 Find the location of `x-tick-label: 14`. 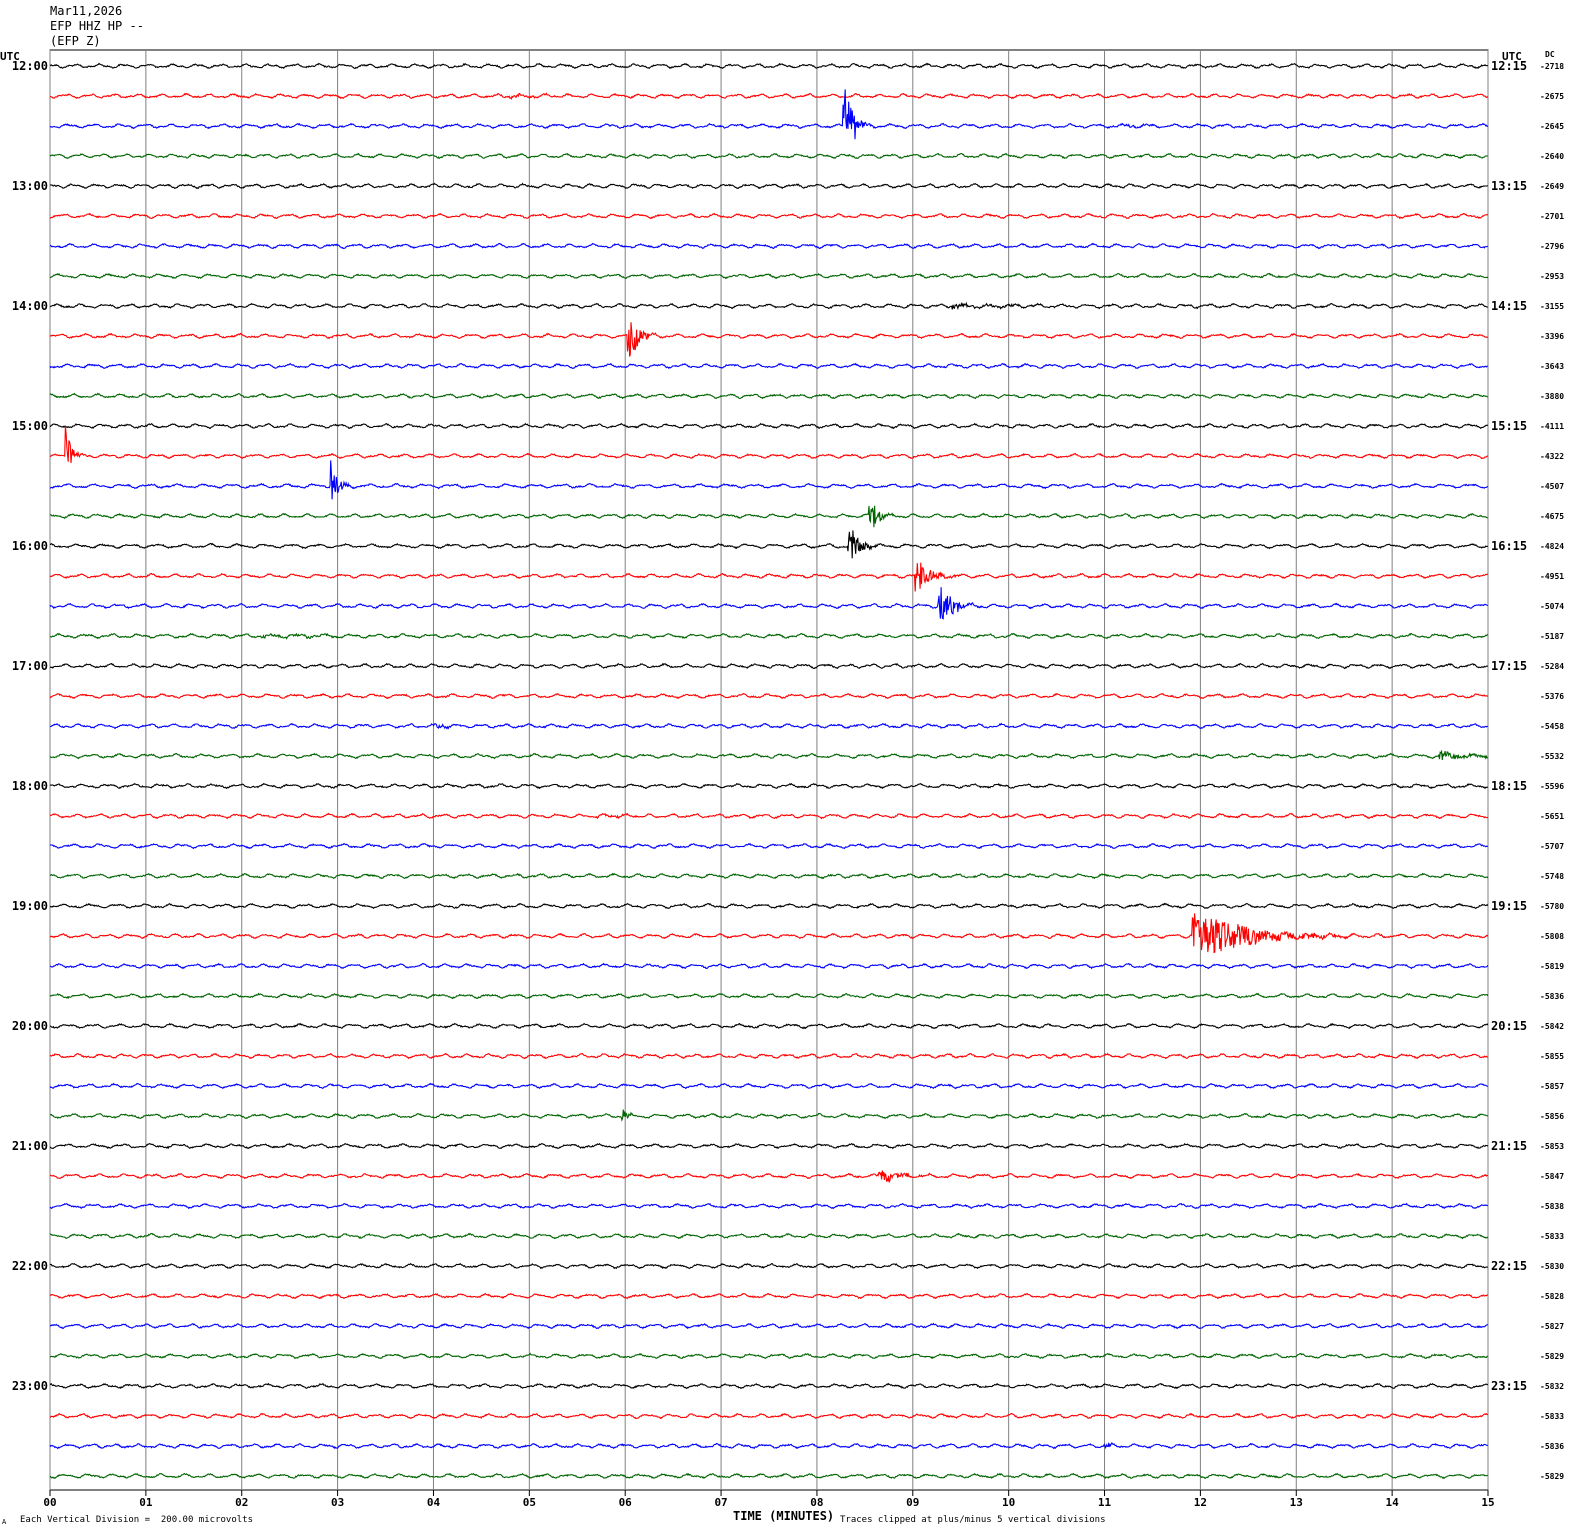

x-tick-label: 14 is located at coordinates (1393, 1502).